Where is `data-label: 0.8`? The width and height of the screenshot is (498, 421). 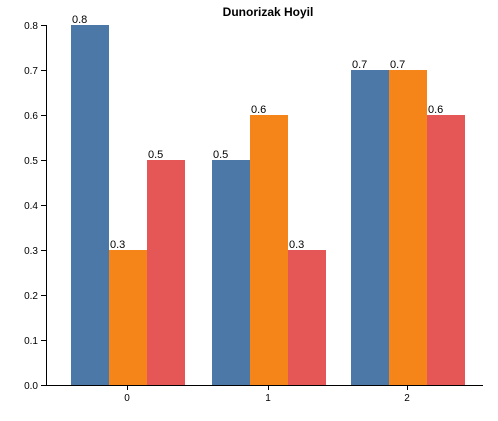
data-label: 0.8 is located at coordinates (79, 20).